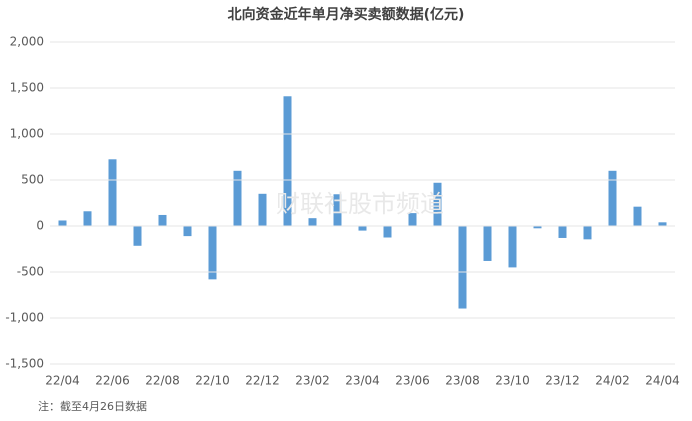 The image size is (692, 421). I want to click on x-tick-label: 23/06, so click(412, 381).